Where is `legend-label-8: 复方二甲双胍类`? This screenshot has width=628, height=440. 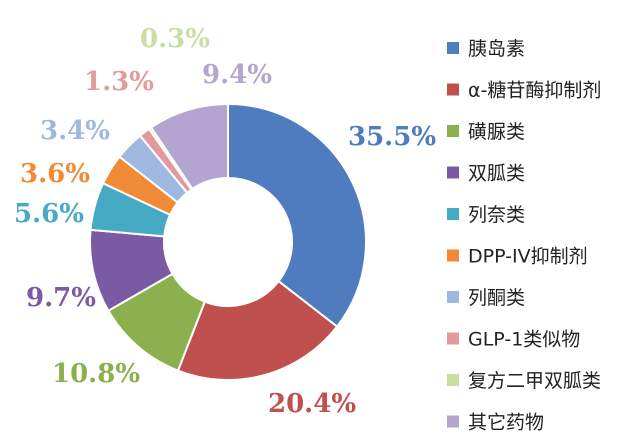 legend-label-8: 复方二甲双胍类 is located at coordinates (534, 381).